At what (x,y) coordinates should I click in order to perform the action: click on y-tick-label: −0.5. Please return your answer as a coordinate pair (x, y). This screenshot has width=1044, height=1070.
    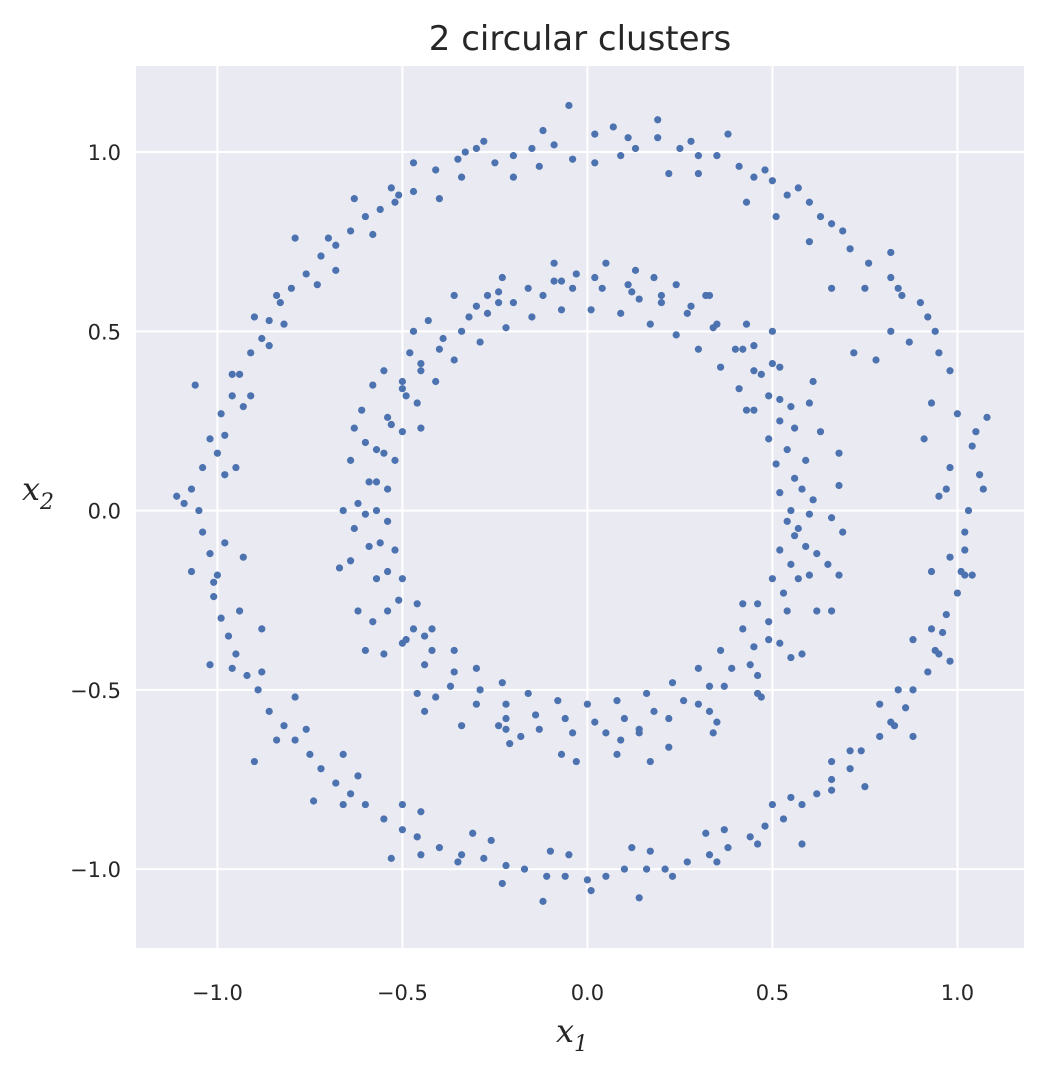
    Looking at the image, I should click on (95, 691).